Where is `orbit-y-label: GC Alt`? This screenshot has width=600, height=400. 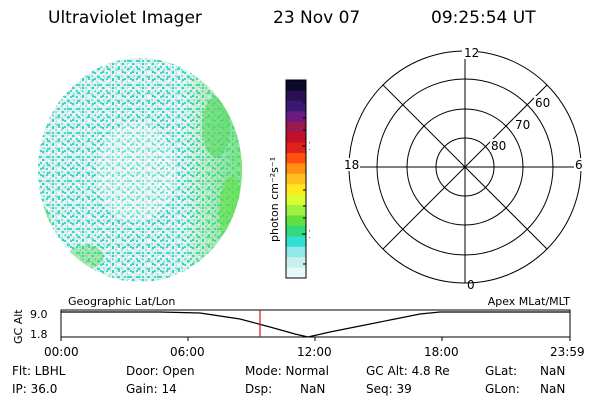
orbit-y-label: GC Alt is located at coordinates (18, 326).